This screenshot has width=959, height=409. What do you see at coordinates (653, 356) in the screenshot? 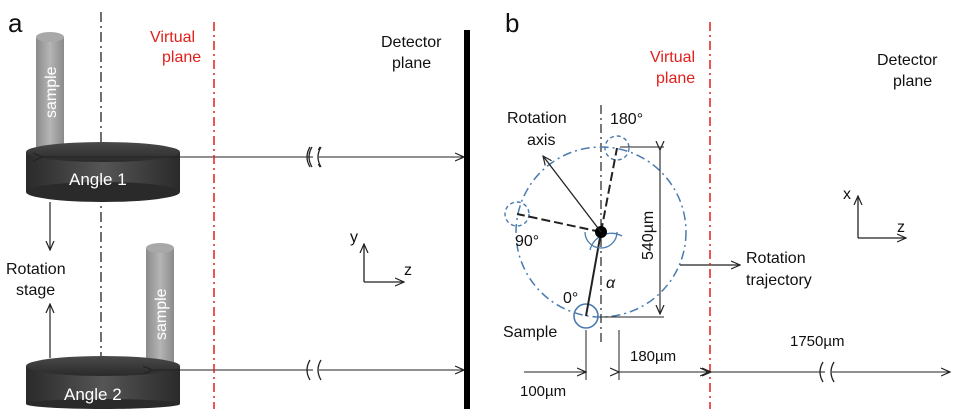
I see `dim-180-label: 180µm` at bounding box center [653, 356].